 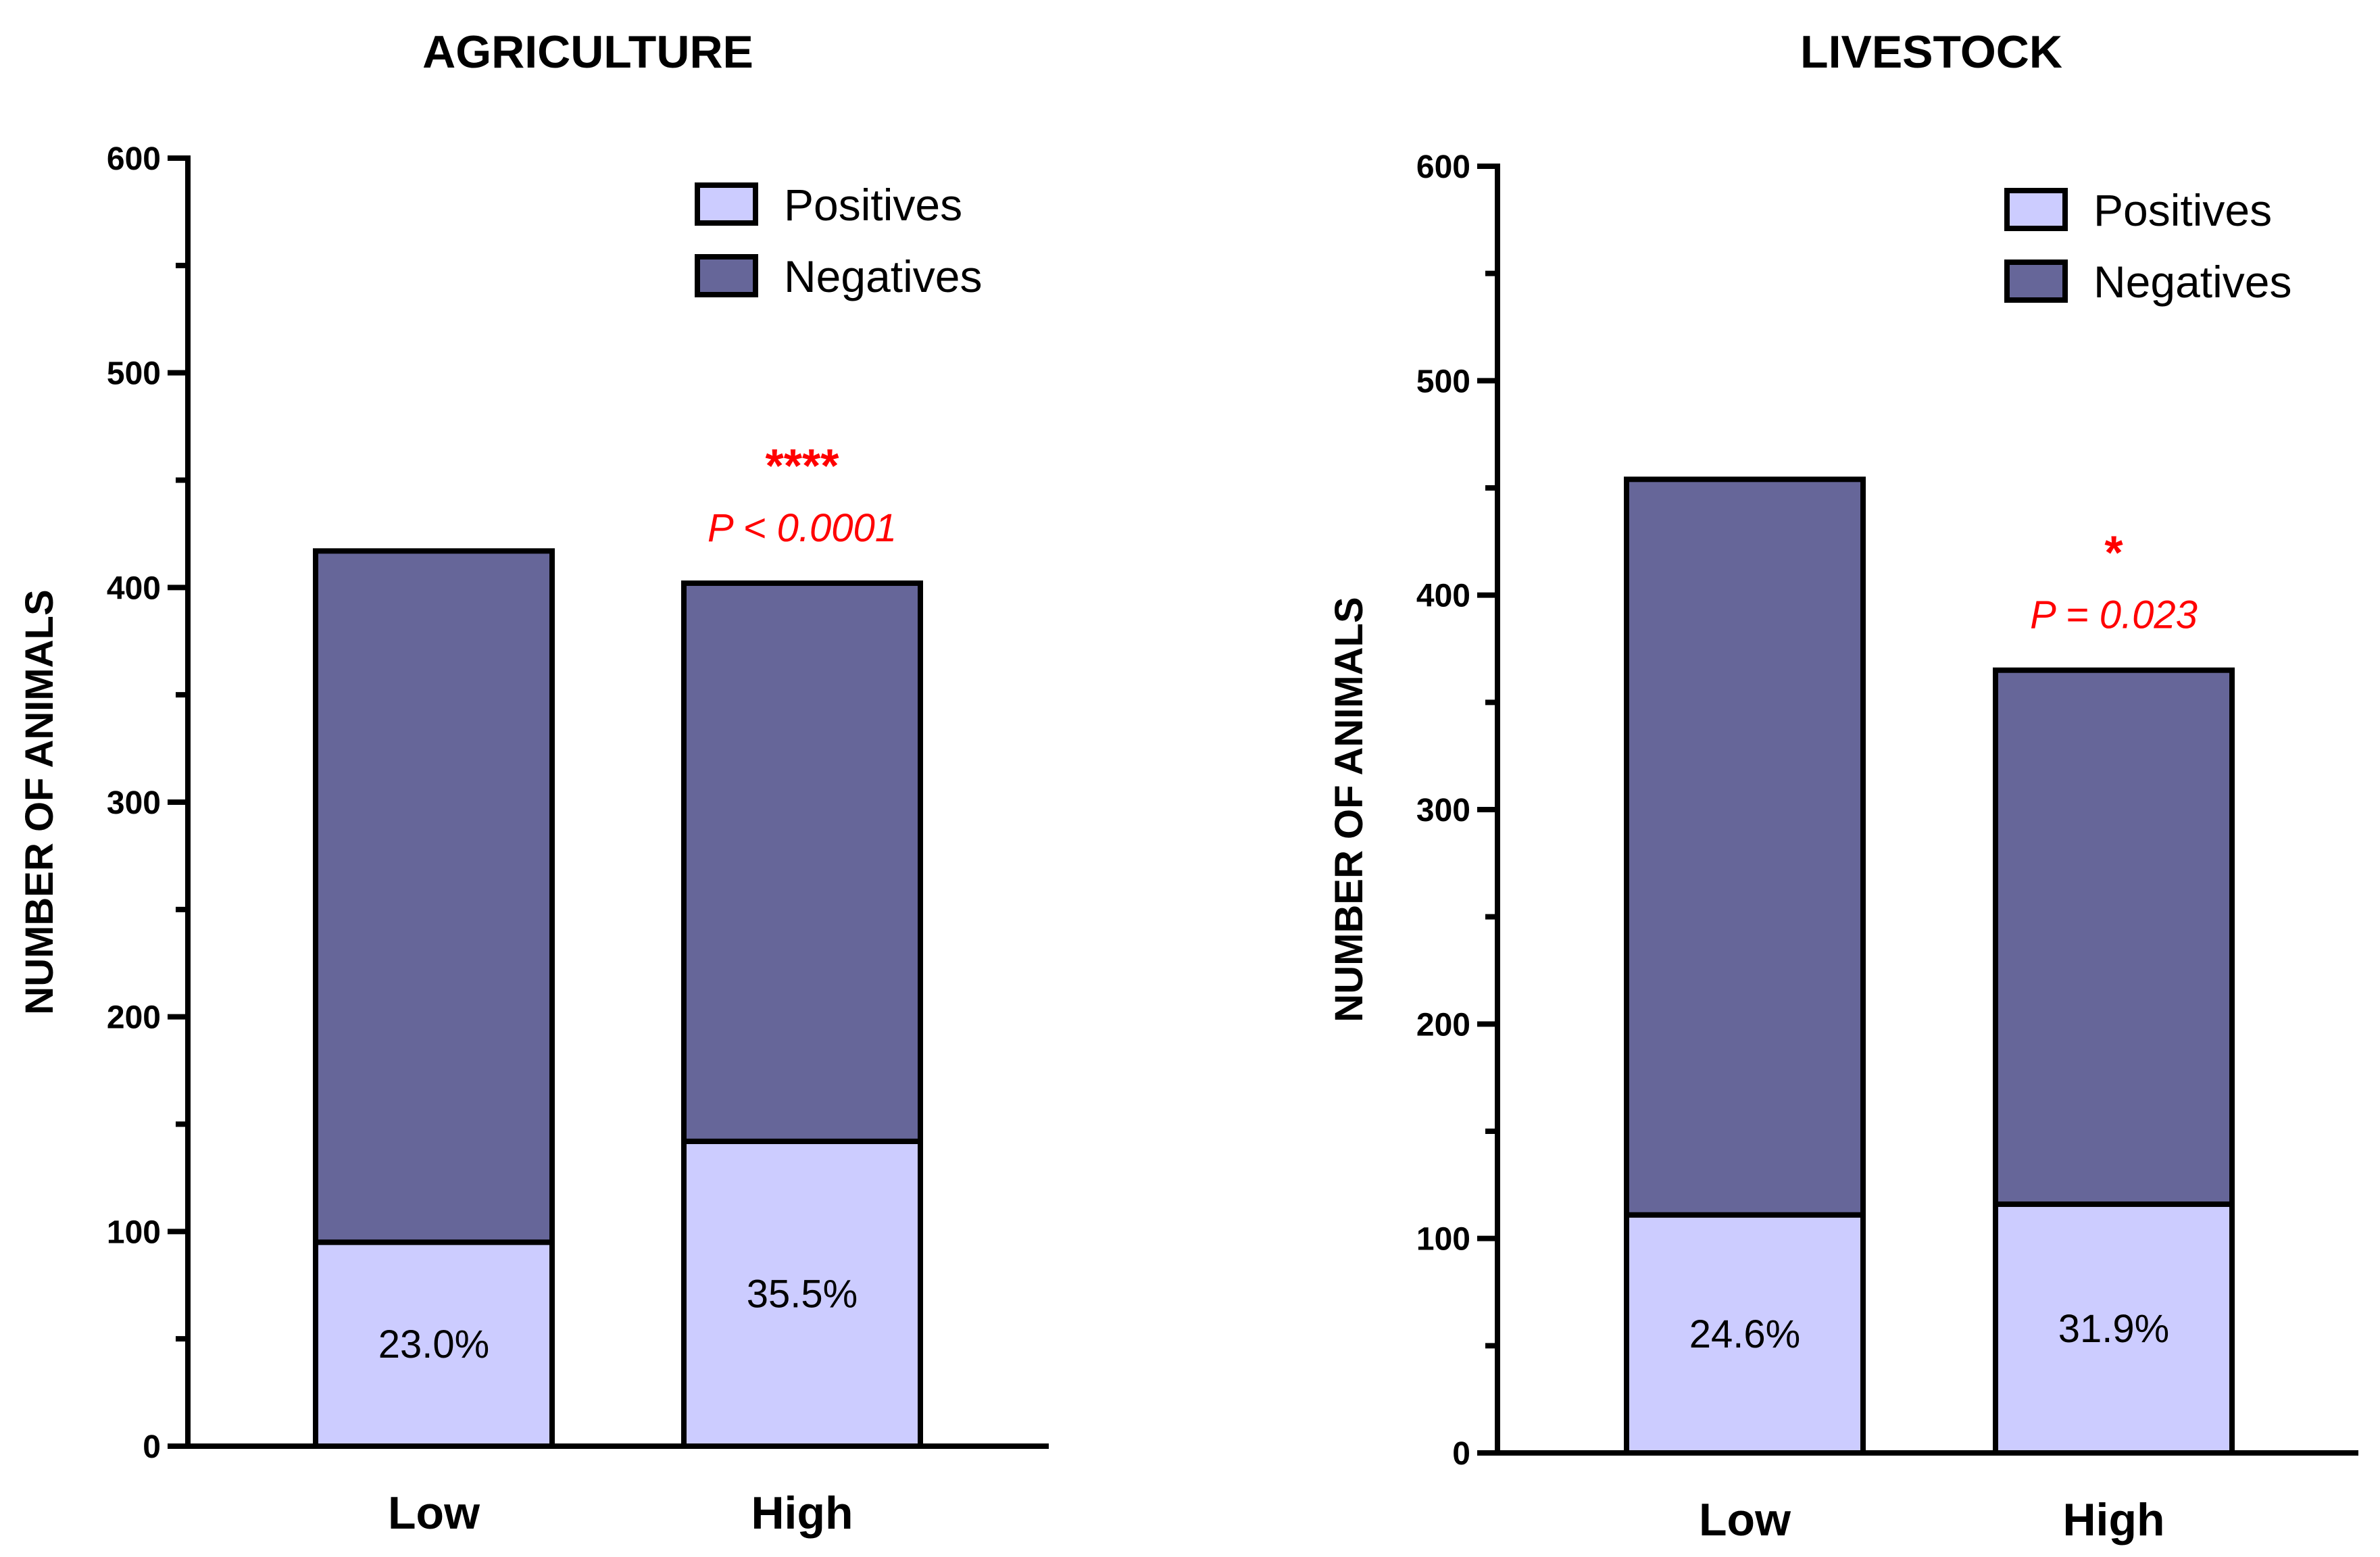 What do you see at coordinates (1461, 1454) in the screenshot?
I see `livestock-y-tick-label: 0` at bounding box center [1461, 1454].